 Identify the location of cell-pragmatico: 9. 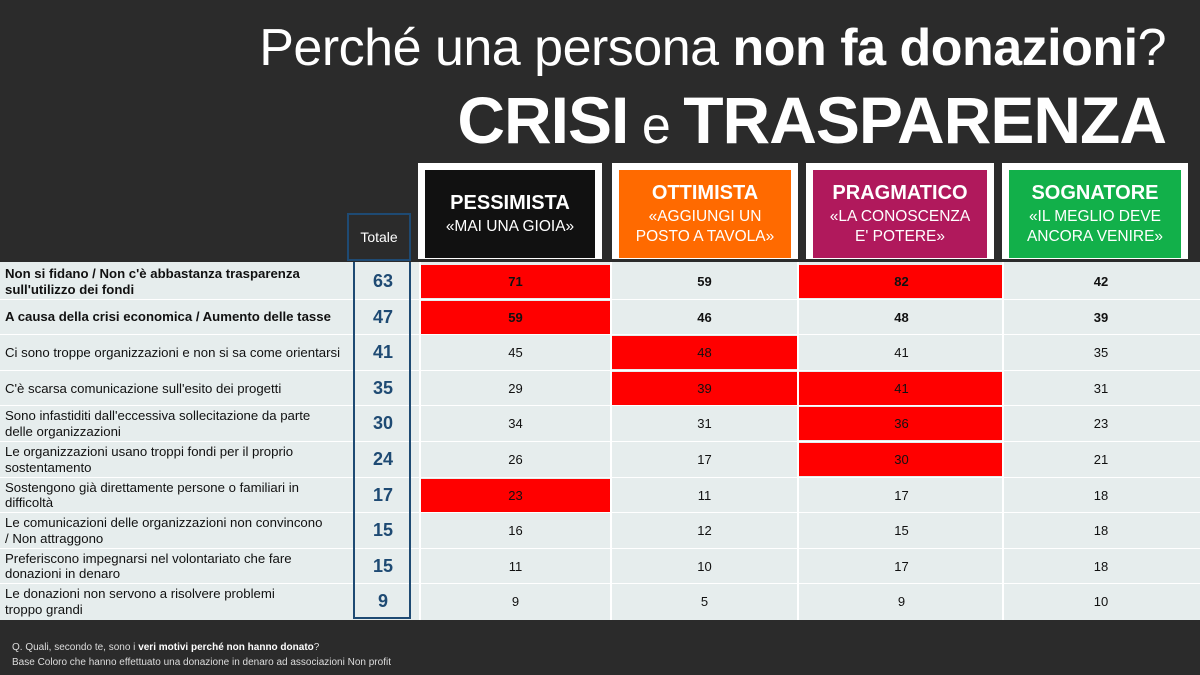
(901, 602).